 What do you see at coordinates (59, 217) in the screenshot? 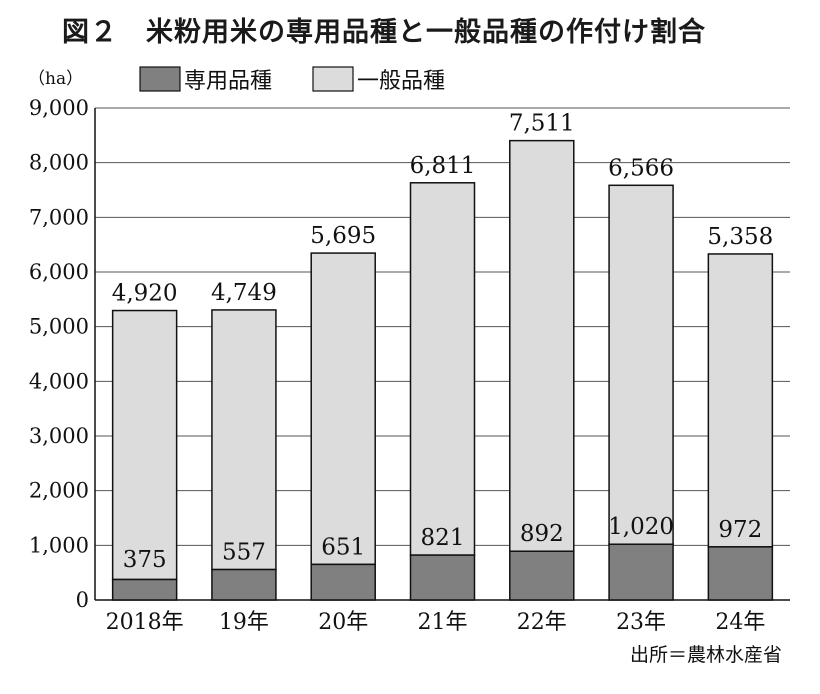
I see `y-tick-label: 7,000` at bounding box center [59, 217].